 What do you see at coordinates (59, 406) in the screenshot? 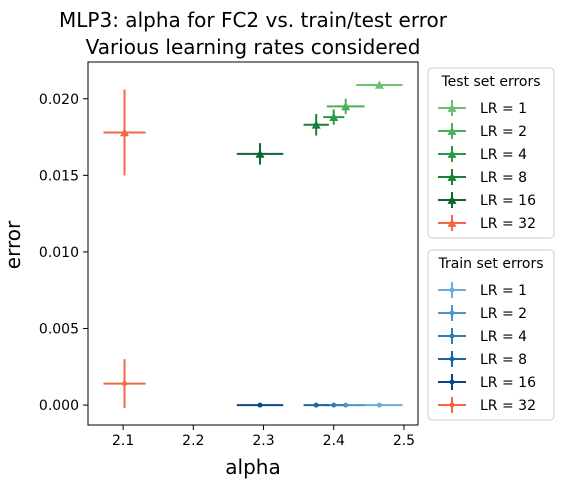
I see `y-tick-label: 0.000` at bounding box center [59, 406].